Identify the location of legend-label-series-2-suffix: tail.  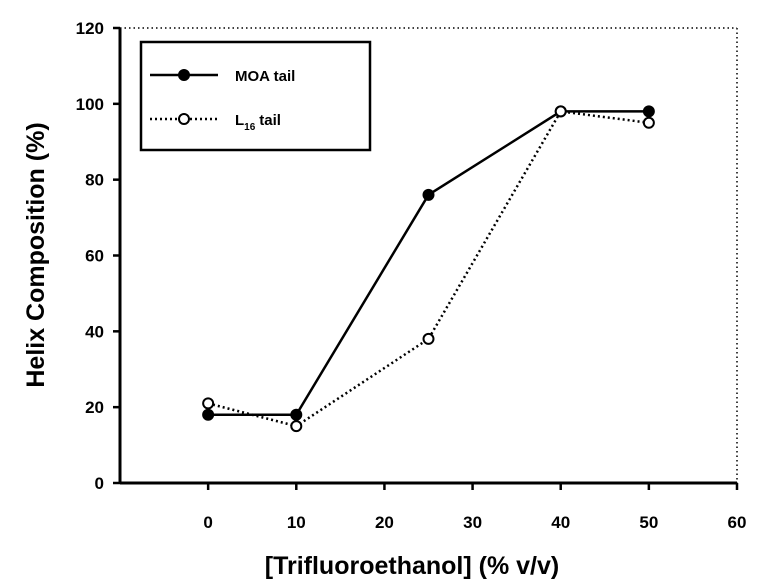
(270, 120).